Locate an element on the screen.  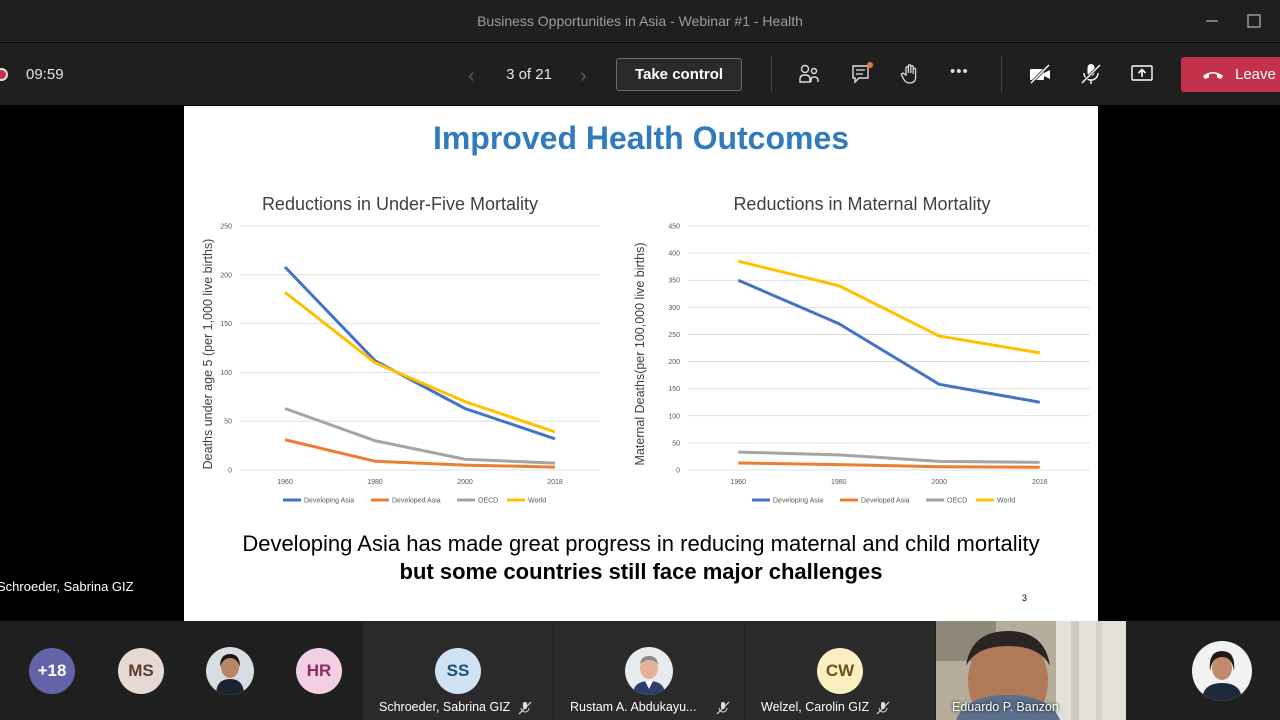
participants-icon is located at coordinates (809, 74).